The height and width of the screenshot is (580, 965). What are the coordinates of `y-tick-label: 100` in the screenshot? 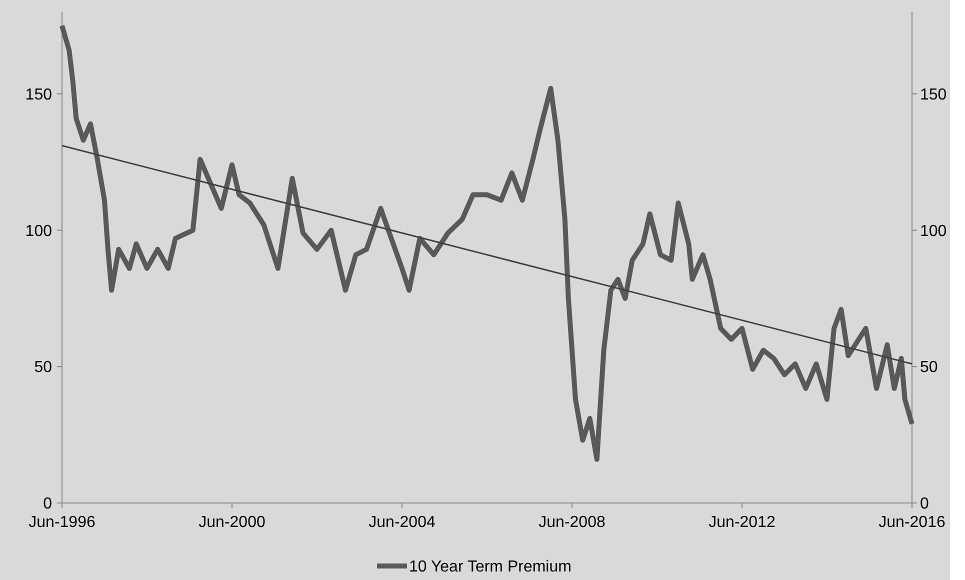 It's located at (38, 231).